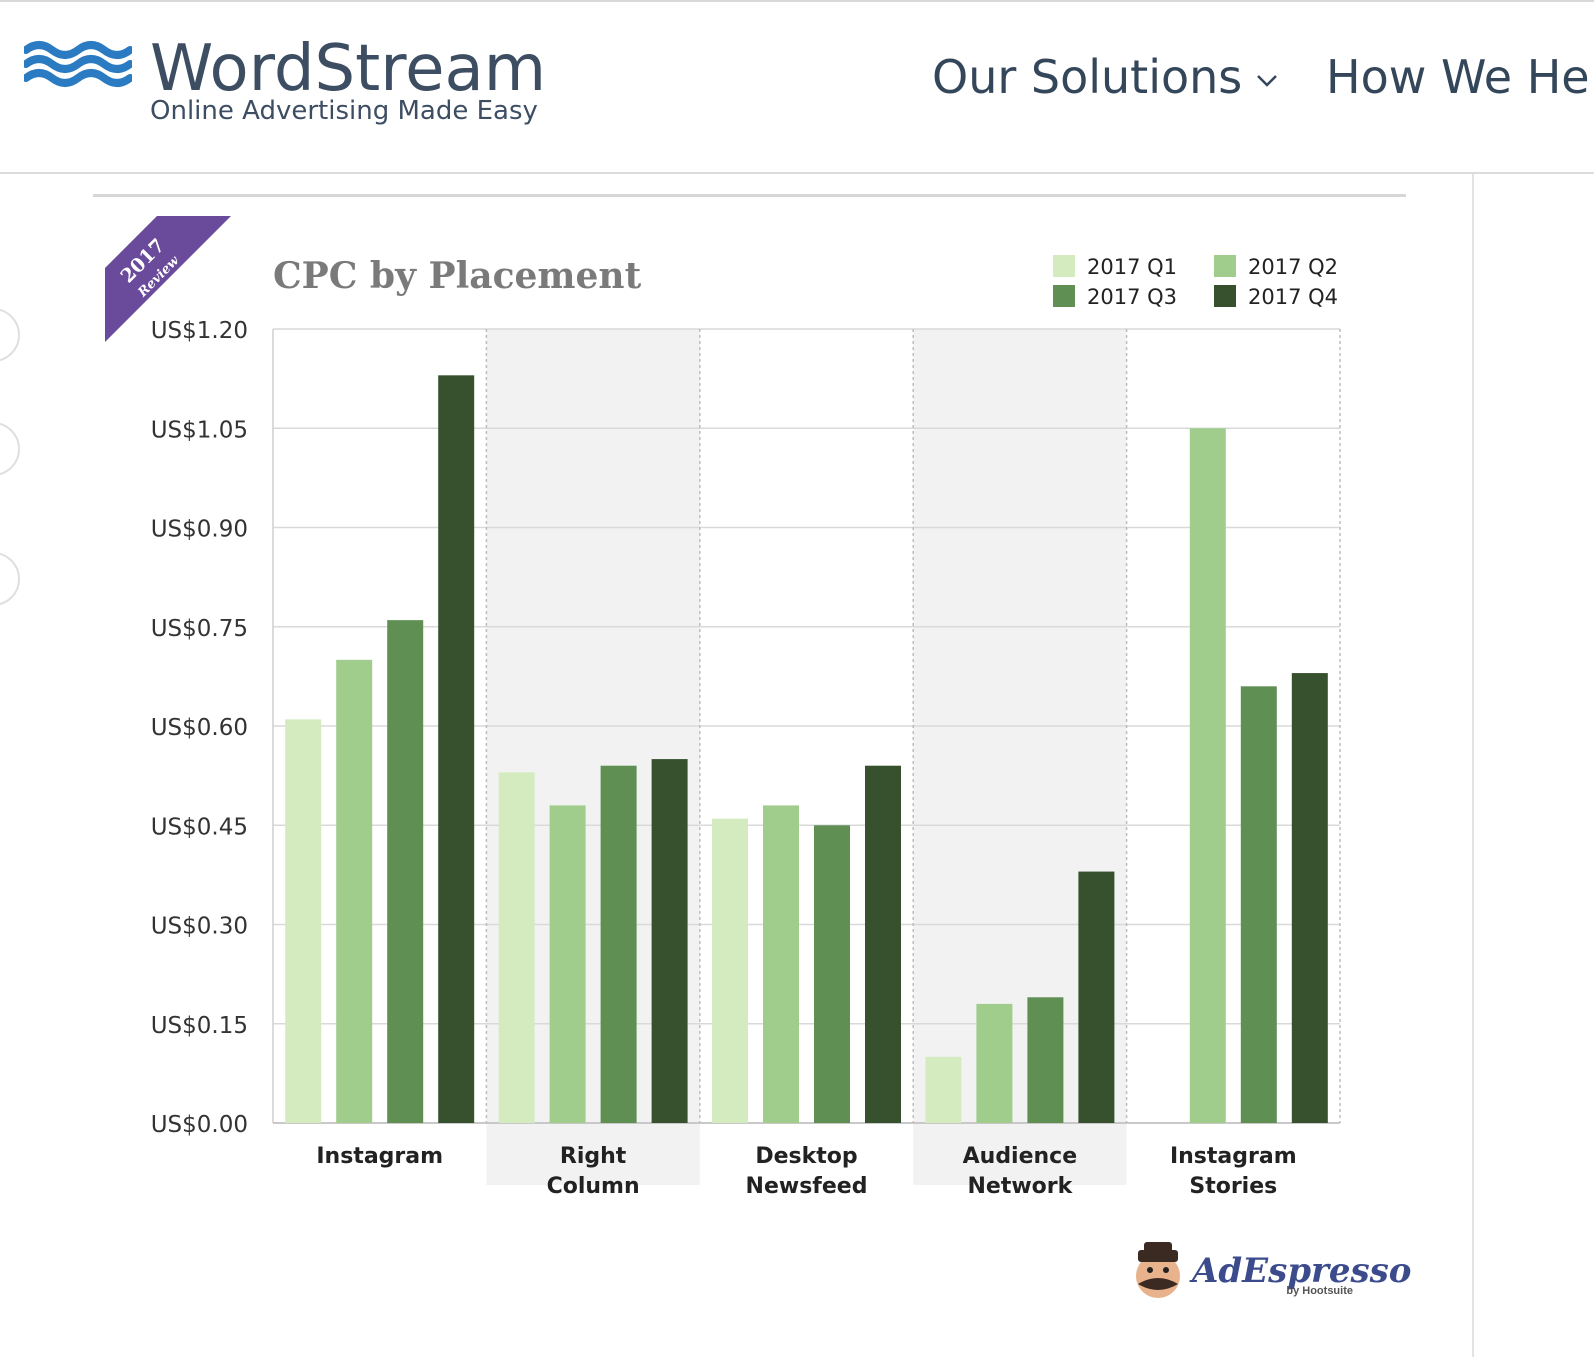 The image size is (1594, 1357). What do you see at coordinates (1473, 765) in the screenshot?
I see `sidebar-divider` at bounding box center [1473, 765].